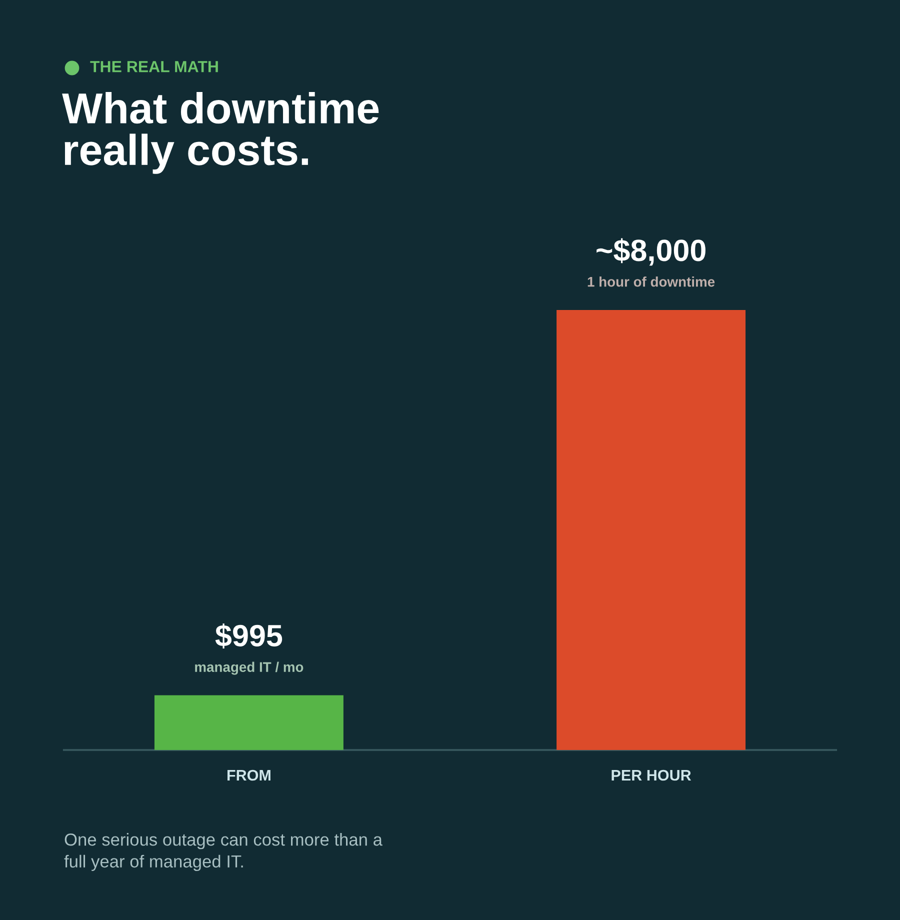 The width and height of the screenshot is (900, 920). I want to click on data-label: $995, so click(248, 636).